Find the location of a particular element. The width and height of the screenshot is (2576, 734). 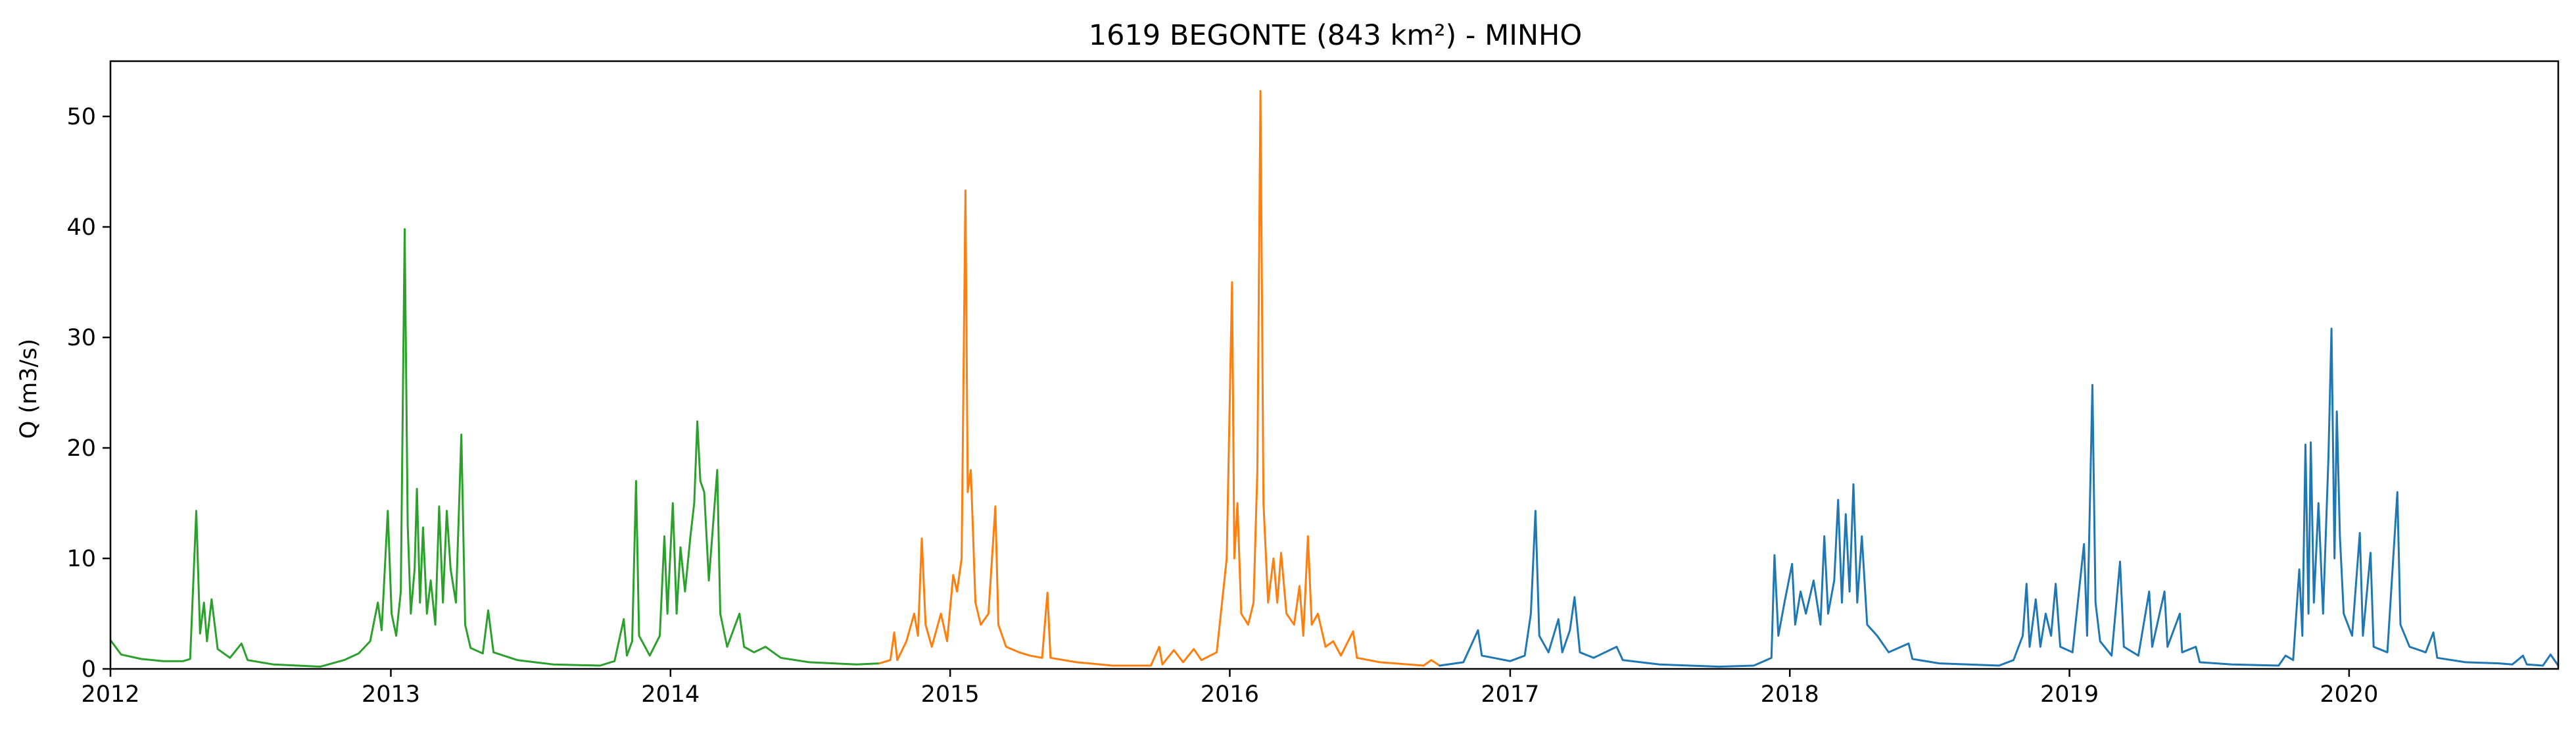

chart-title: 1619 BEGONTE (843 km²) - MINHO is located at coordinates (1336, 36).